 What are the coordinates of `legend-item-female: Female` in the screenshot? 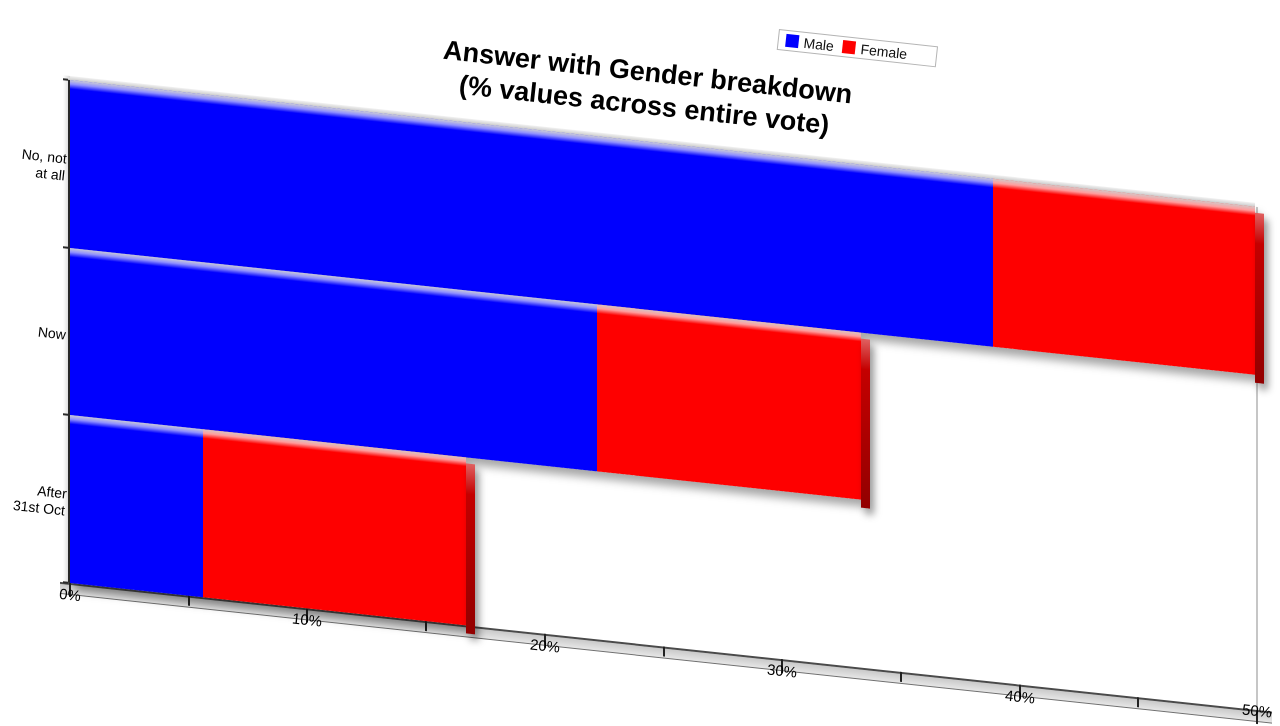 It's located at (875, 50).